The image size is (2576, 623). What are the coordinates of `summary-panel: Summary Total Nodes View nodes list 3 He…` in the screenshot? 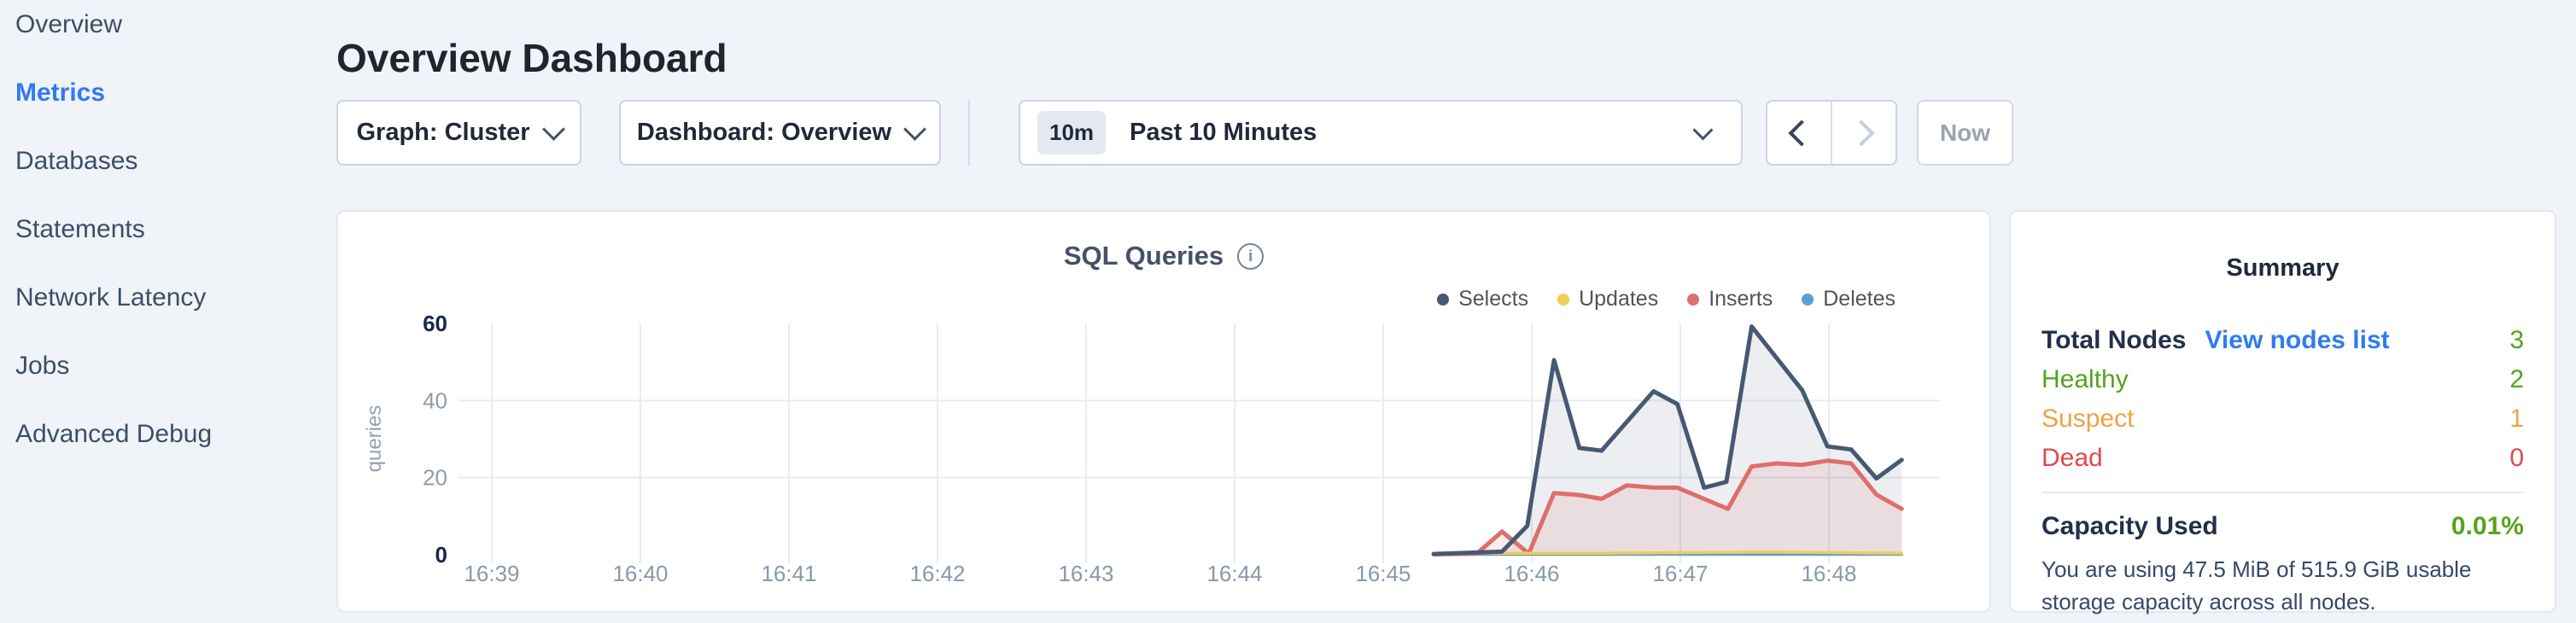 It's located at (2282, 412).